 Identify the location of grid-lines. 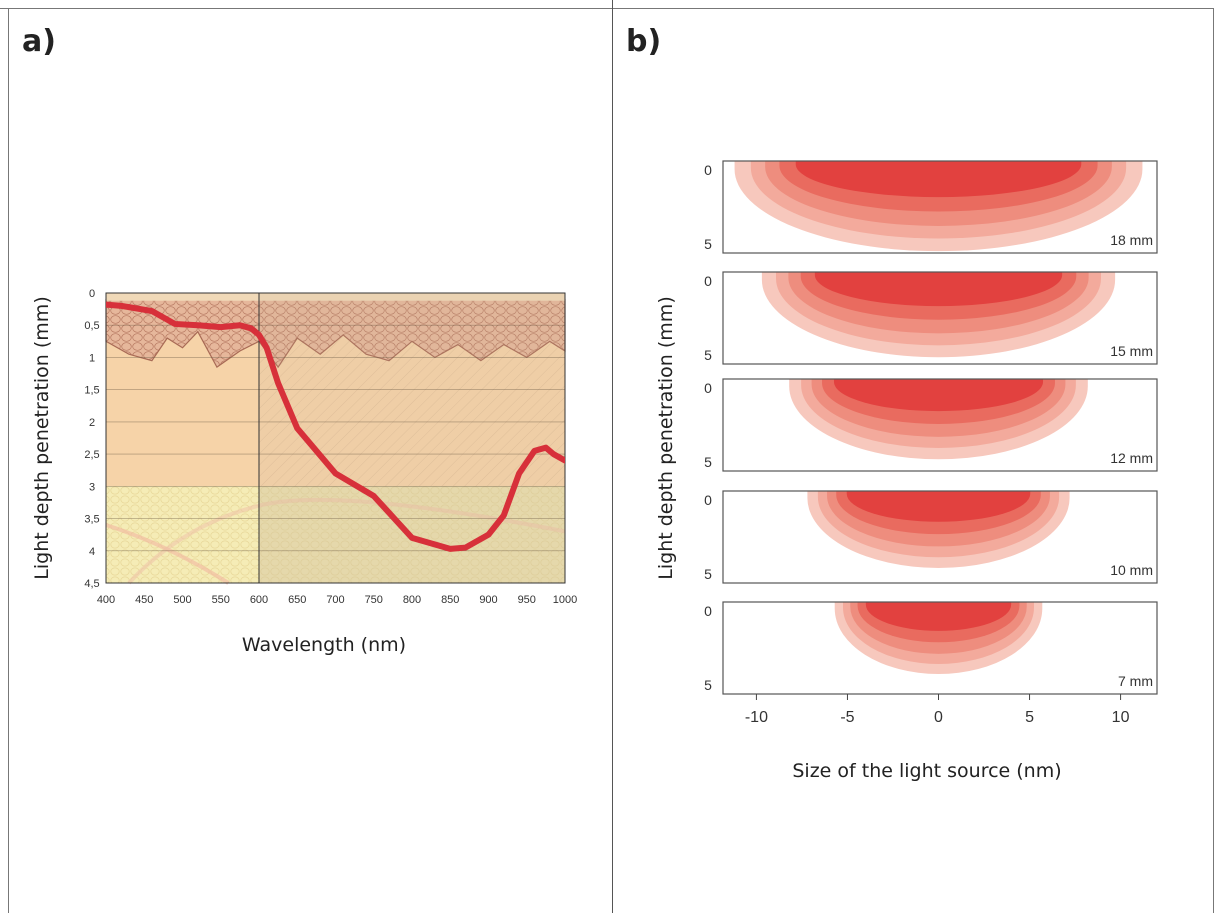
(335, 438).